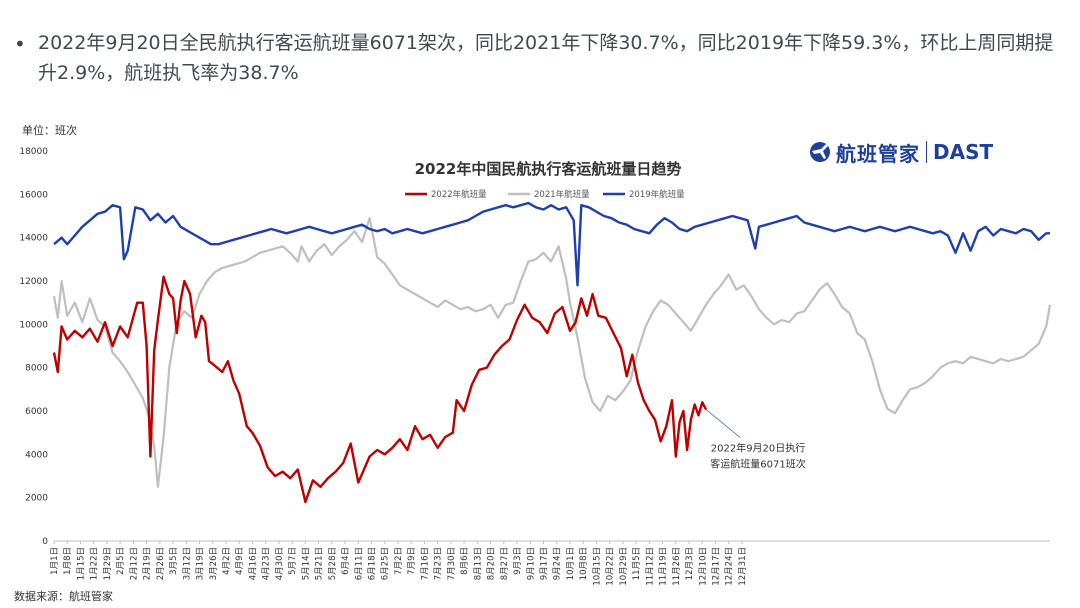  What do you see at coordinates (926, 152) in the screenshot?
I see `logo-divider` at bounding box center [926, 152].